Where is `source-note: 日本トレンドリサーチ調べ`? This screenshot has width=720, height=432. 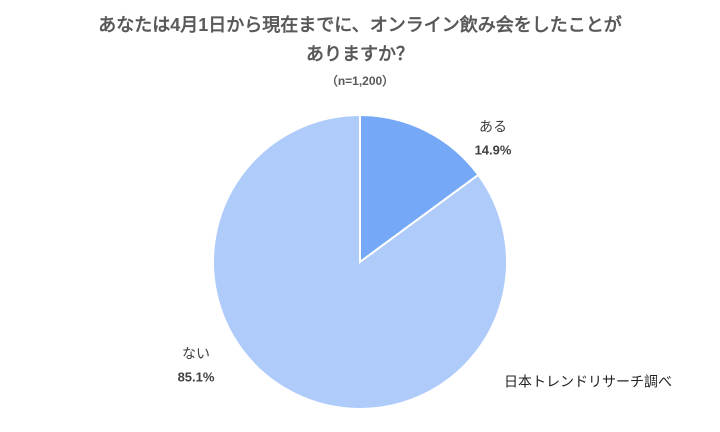 source-note: 日本トレンドリサーチ調べ is located at coordinates (588, 382).